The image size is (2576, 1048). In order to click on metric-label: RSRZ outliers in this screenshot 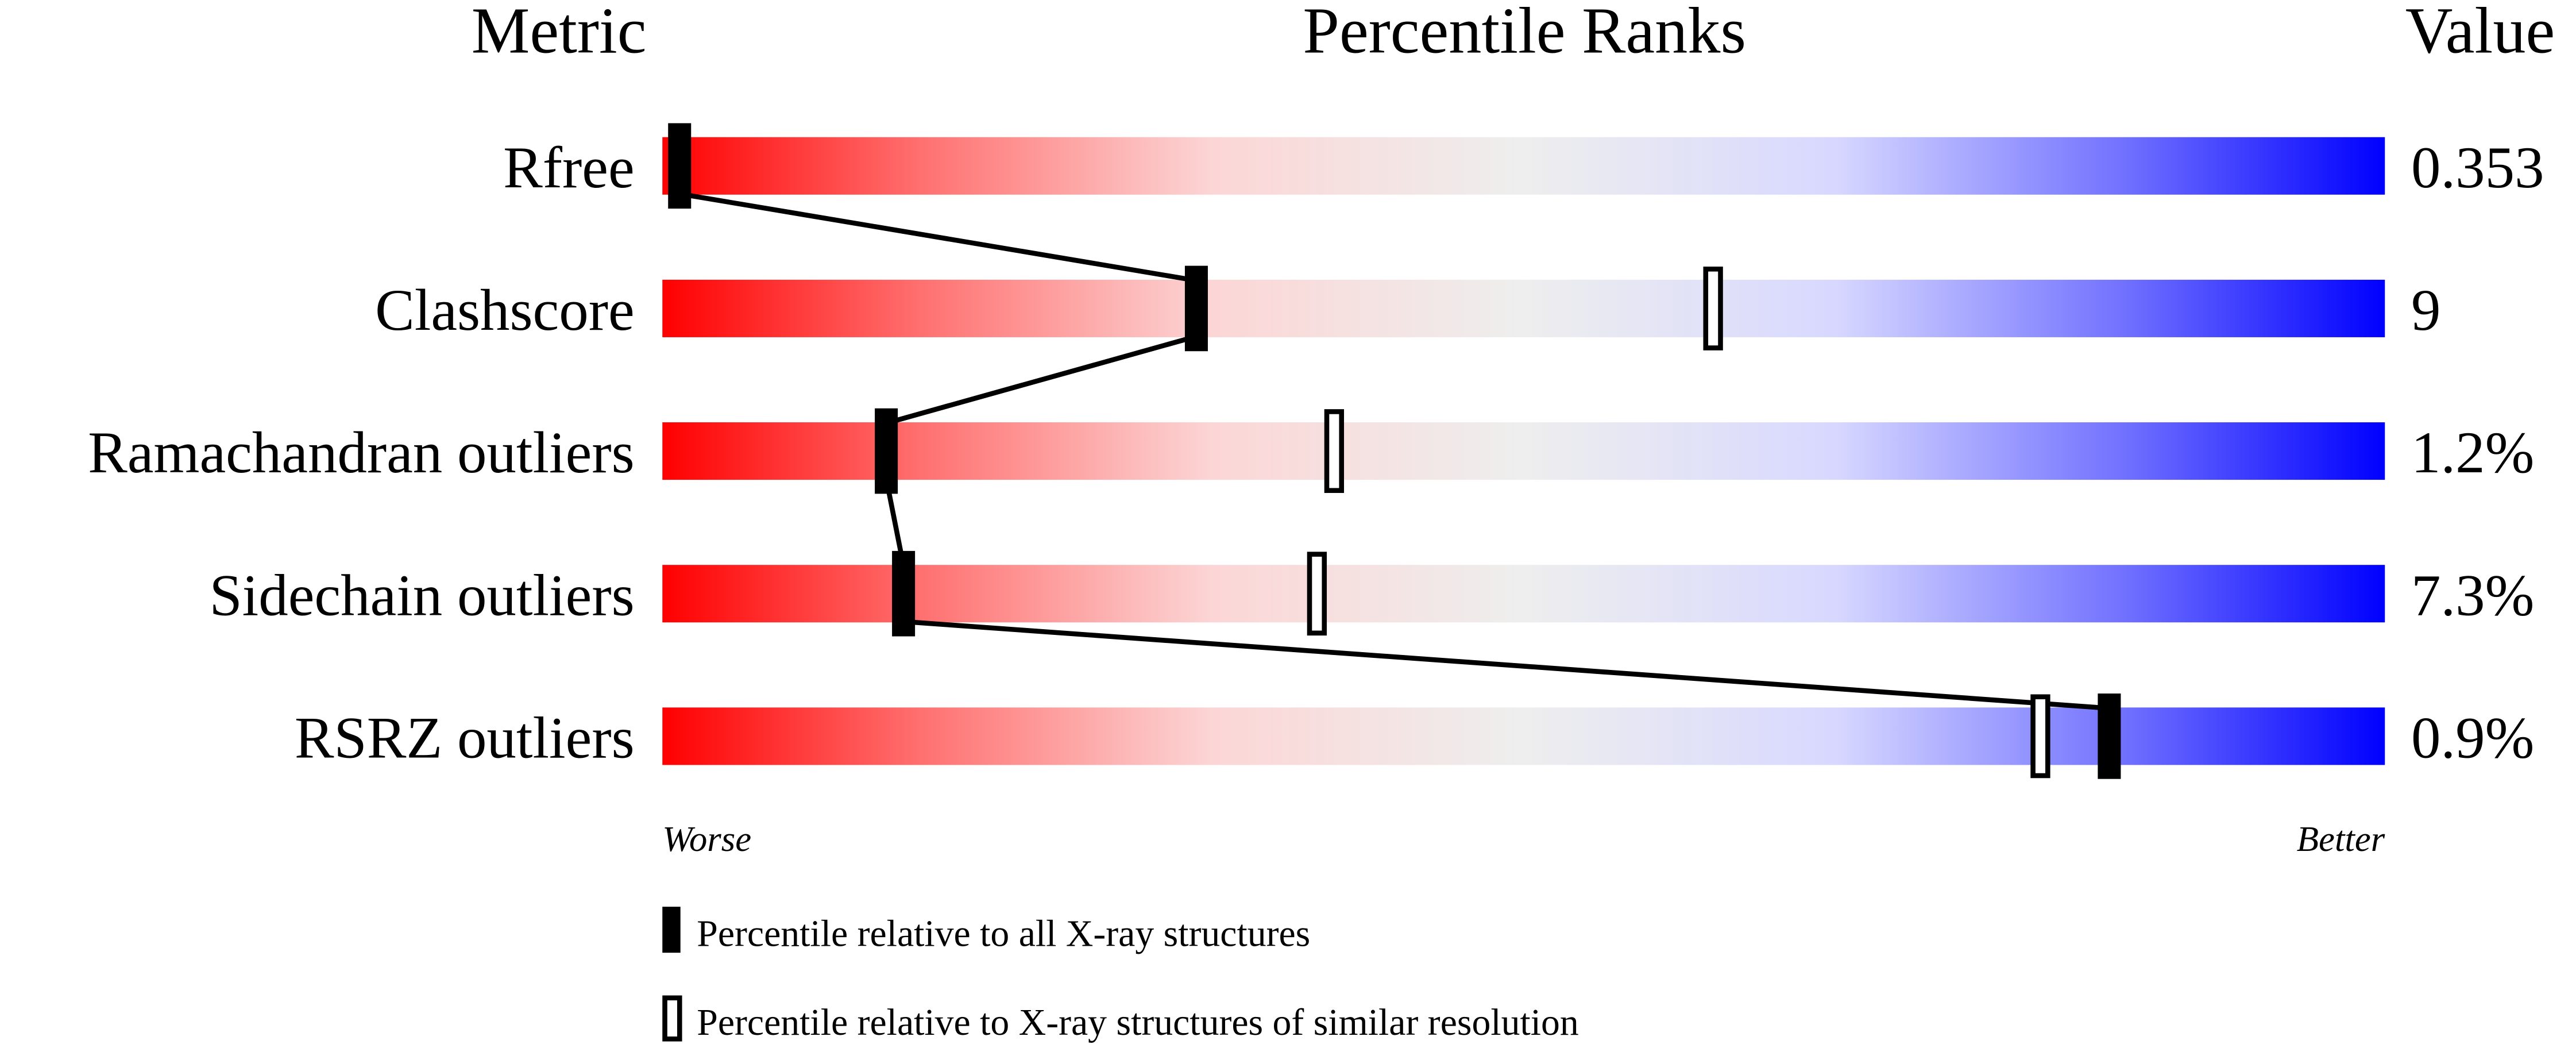, I will do `click(465, 738)`.